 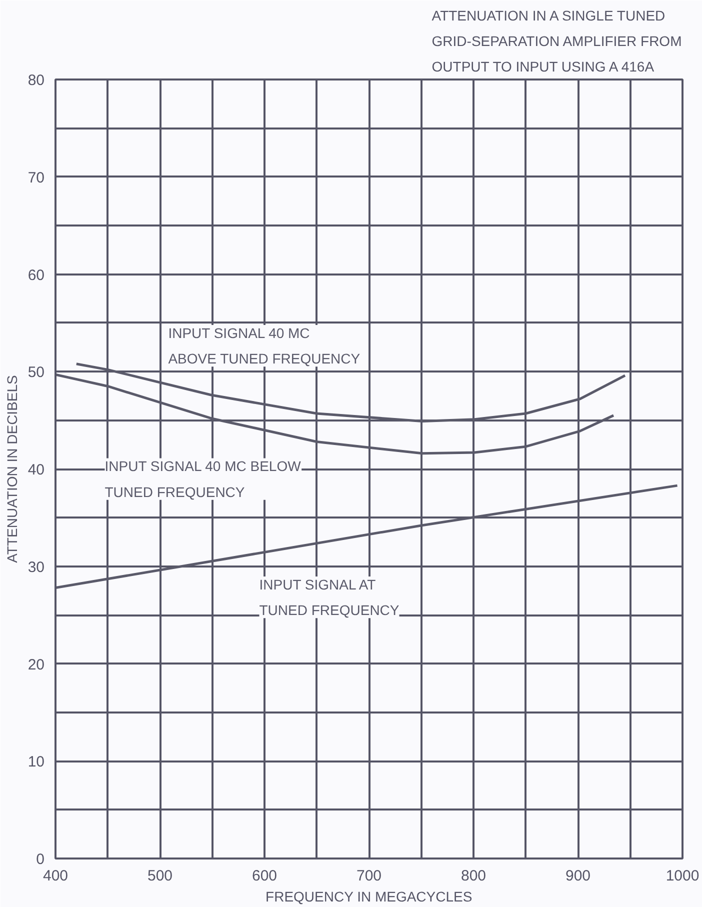 What do you see at coordinates (203, 479) in the screenshot?
I see `series-label: INPUT SIGNAL 40 MC BELOW TUNED FREQUENCY` at bounding box center [203, 479].